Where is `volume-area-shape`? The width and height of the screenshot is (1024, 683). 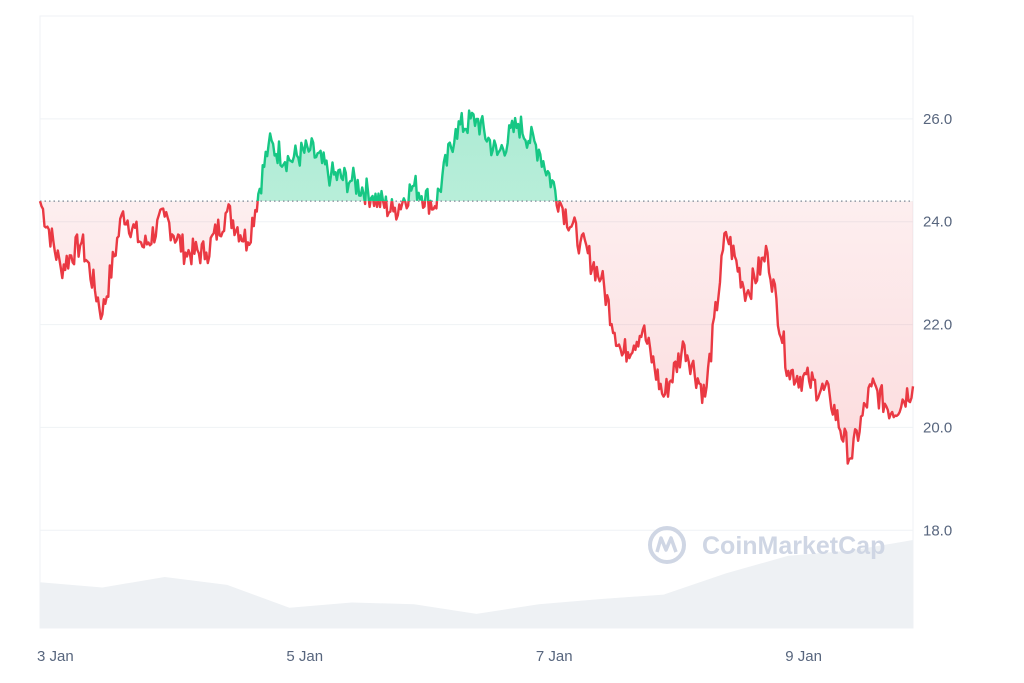 volume-area-shape is located at coordinates (476, 584).